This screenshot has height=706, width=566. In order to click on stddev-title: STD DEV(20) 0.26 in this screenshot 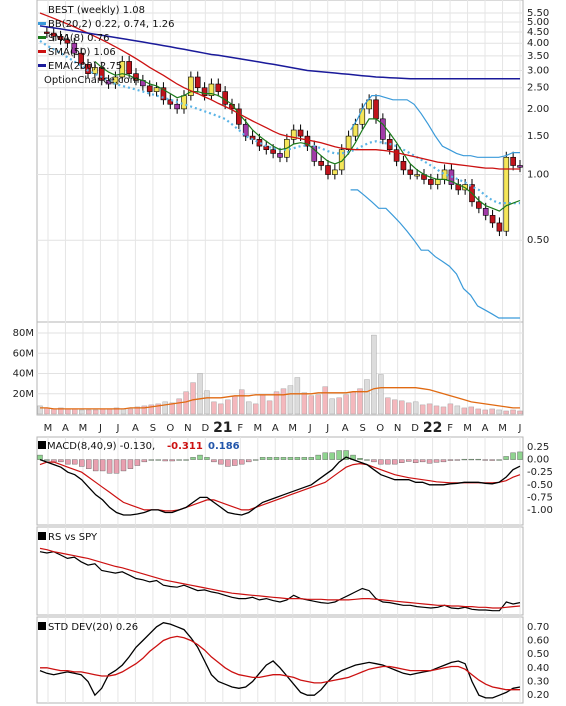, I will do `click(93, 627)`.